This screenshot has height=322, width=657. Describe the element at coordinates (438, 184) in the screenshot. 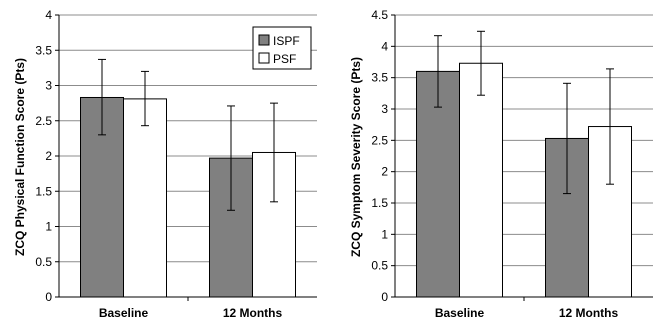

I see `bar-ispf-baseline` at that location.